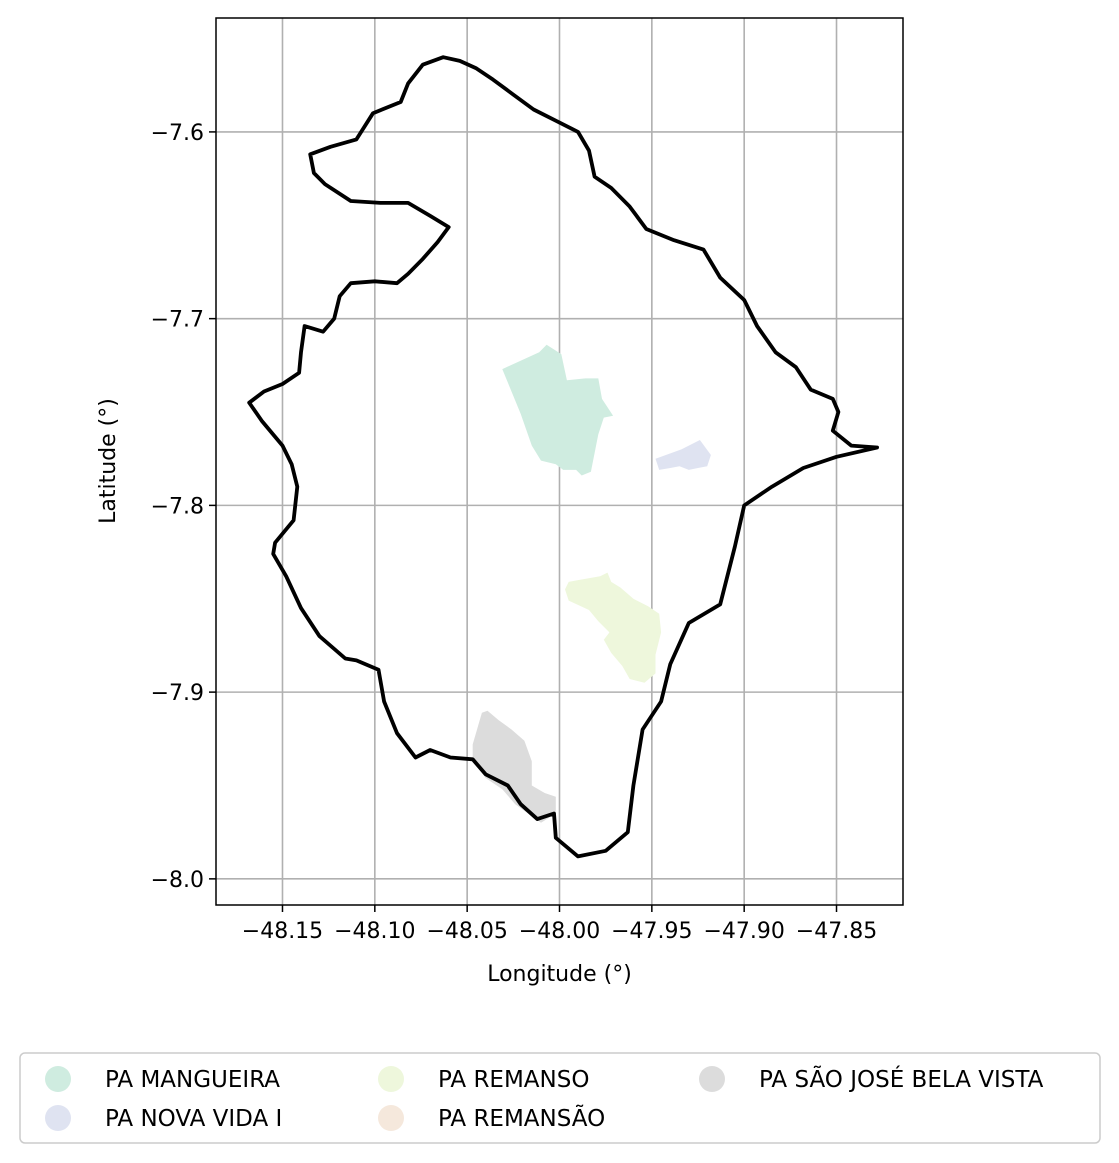 The width and height of the screenshot is (1119, 1163). Describe the element at coordinates (613, 627) in the screenshot. I see `region-pa-remanso` at that location.